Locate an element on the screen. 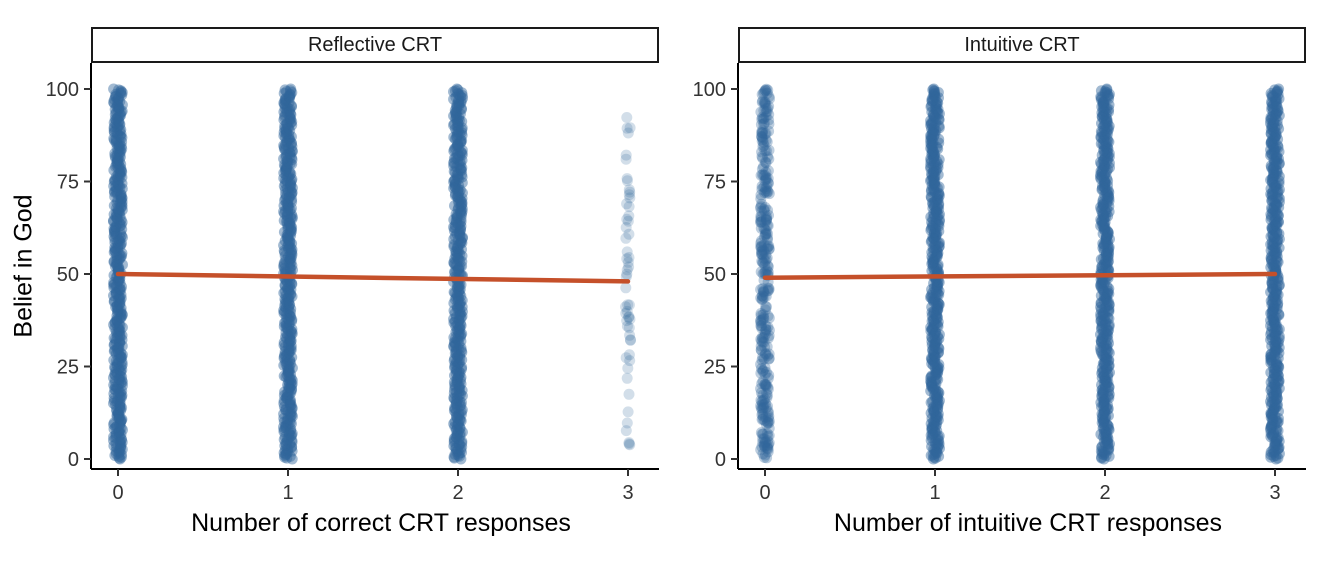 The image size is (1344, 576). x-axis-title-intuitive: Number of intuitive CRT responses is located at coordinates (1028, 523).